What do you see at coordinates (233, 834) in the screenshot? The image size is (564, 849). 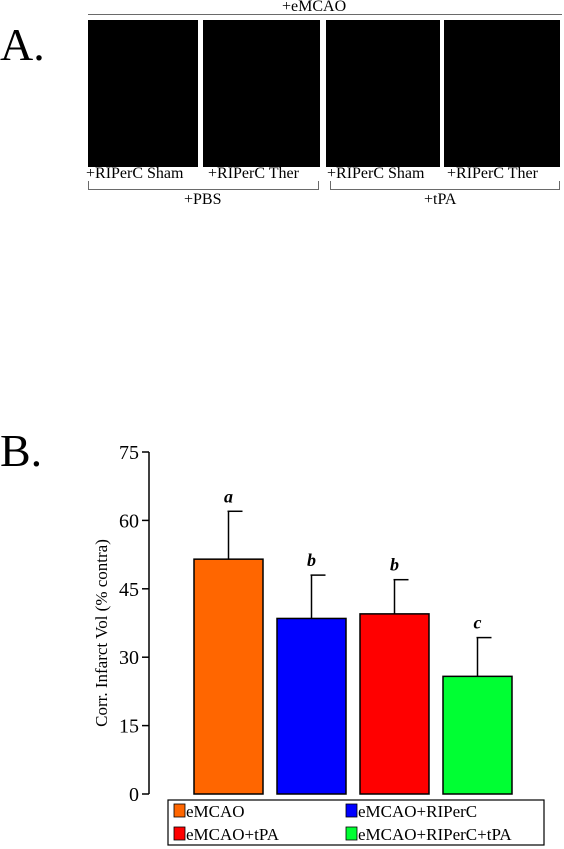 I see `legend-label: eMCAO+tPA` at bounding box center [233, 834].